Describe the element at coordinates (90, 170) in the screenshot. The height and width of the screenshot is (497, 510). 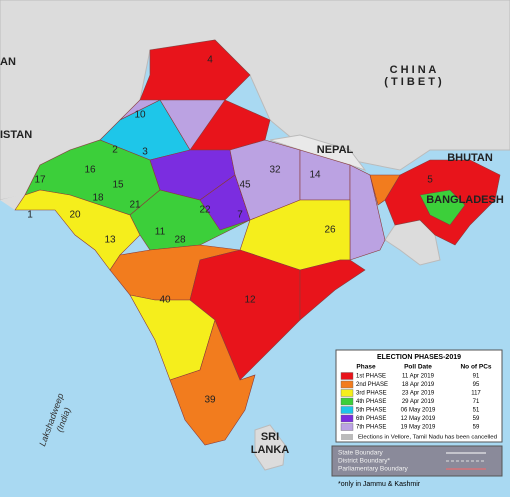
I see `constituency-number: 16` at that location.